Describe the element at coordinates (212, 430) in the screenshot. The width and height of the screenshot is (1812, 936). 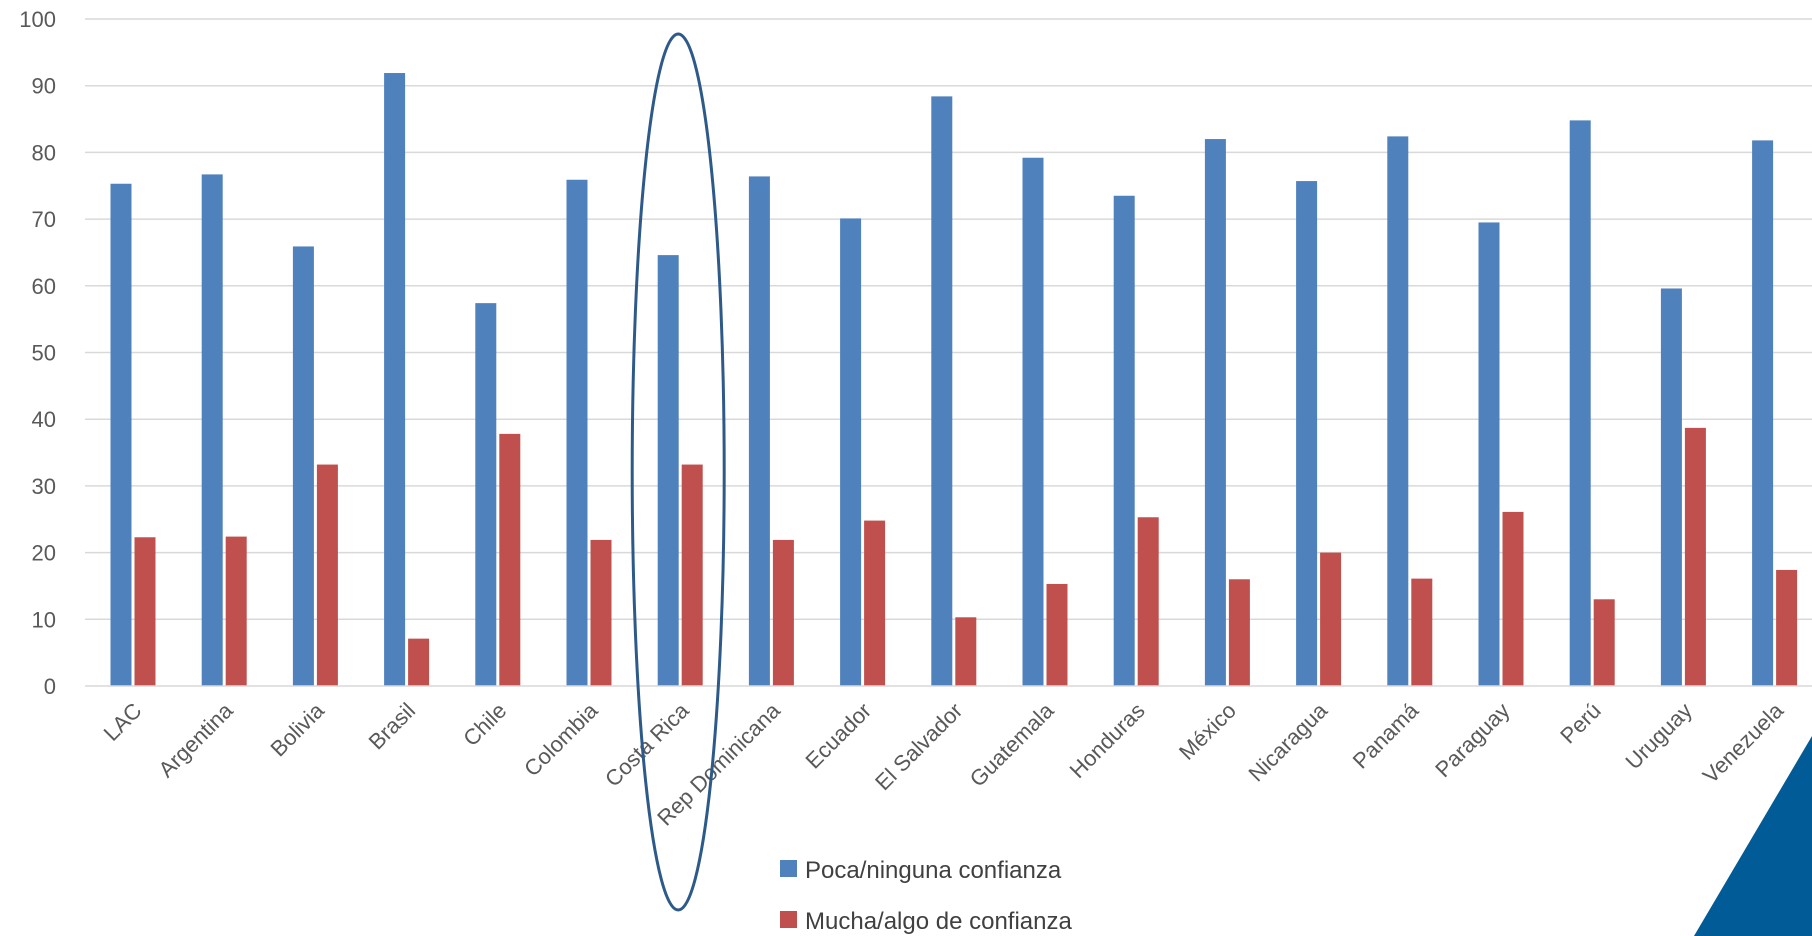
I see `bar-poca-argentina` at that location.